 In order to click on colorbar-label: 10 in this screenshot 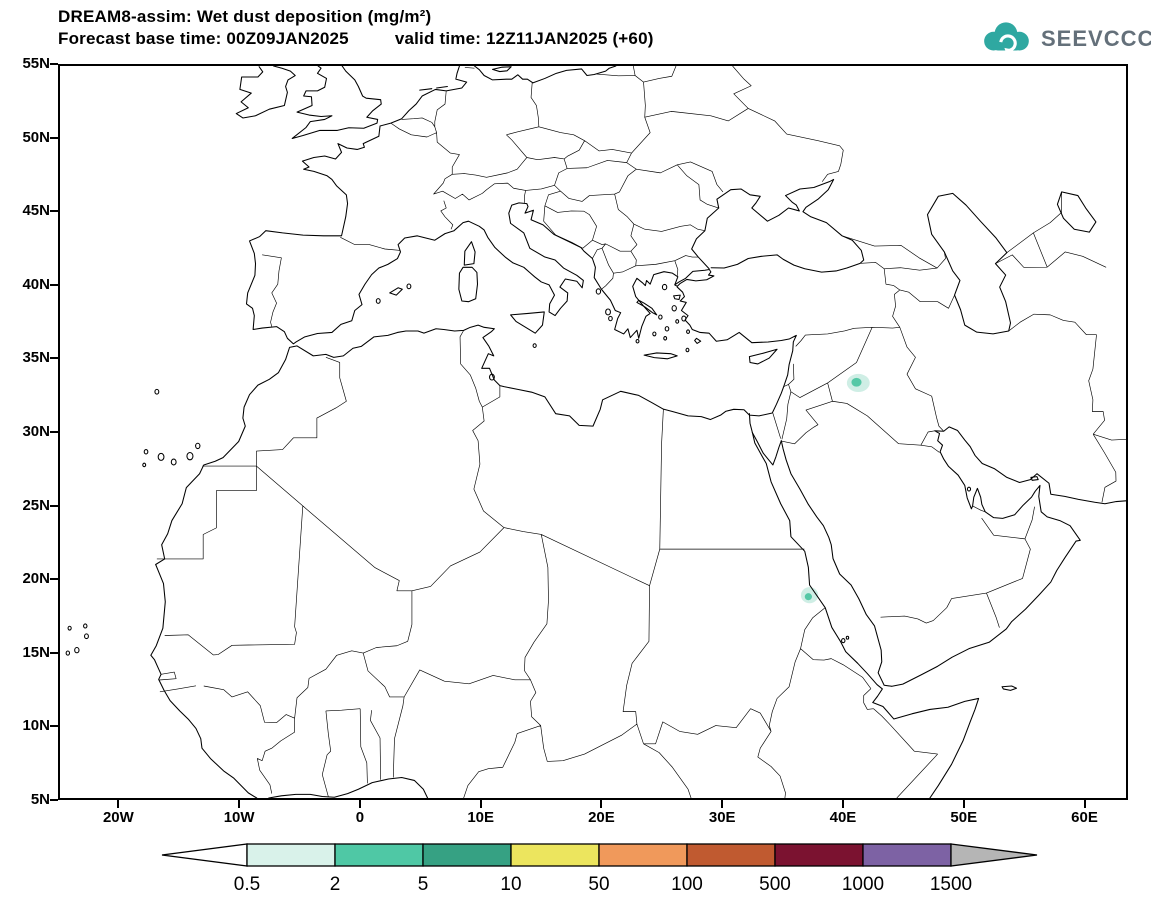, I will do `click(510, 884)`.